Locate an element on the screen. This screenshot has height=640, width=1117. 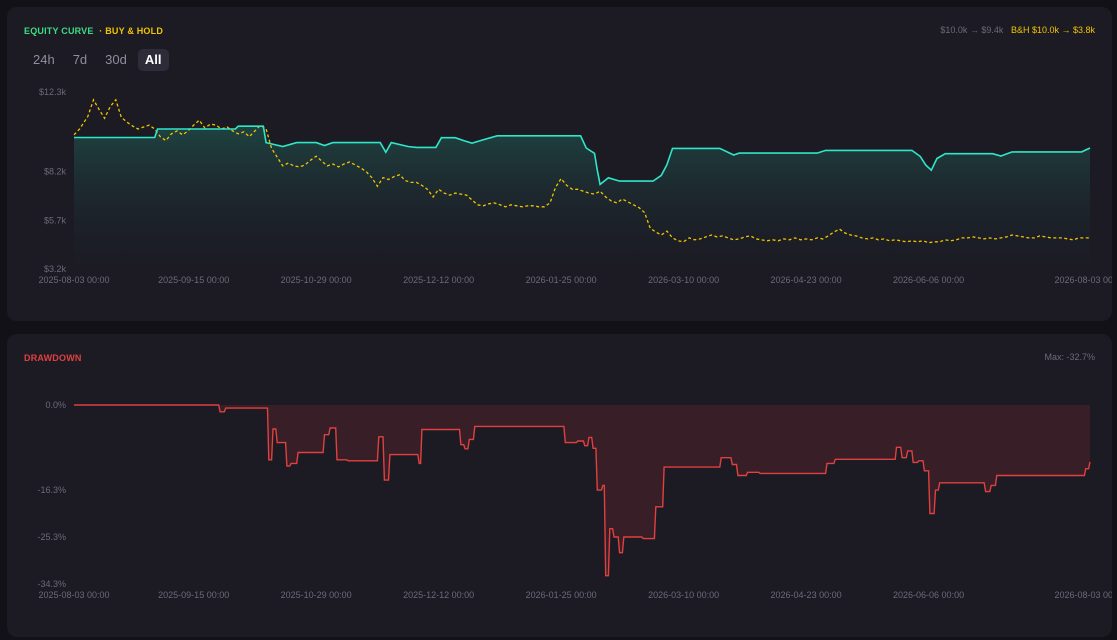
equity-curve-title: EQUITY CURVE is located at coordinates (59, 31).